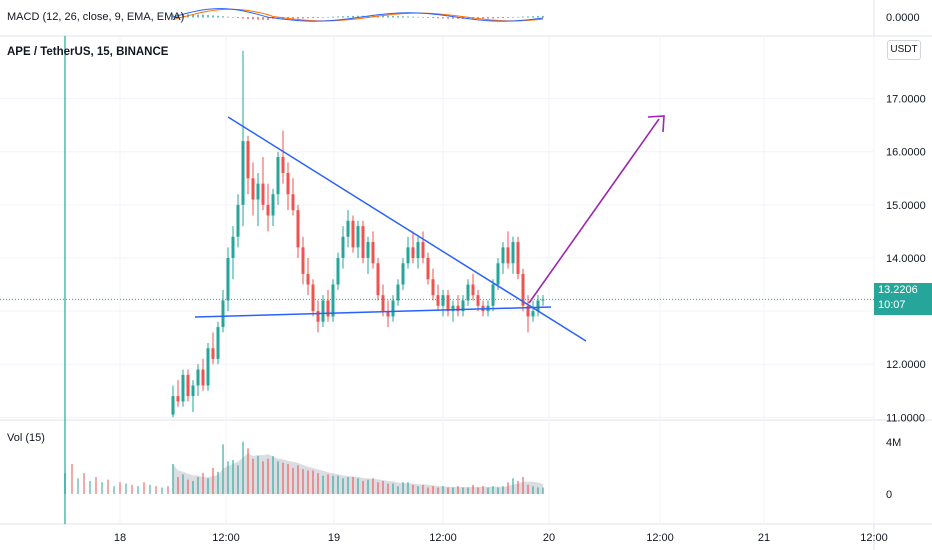 Image resolution: width=932 pixels, height=550 pixels. What do you see at coordinates (904, 50) in the screenshot?
I see `currency-button: USDT` at bounding box center [904, 50].